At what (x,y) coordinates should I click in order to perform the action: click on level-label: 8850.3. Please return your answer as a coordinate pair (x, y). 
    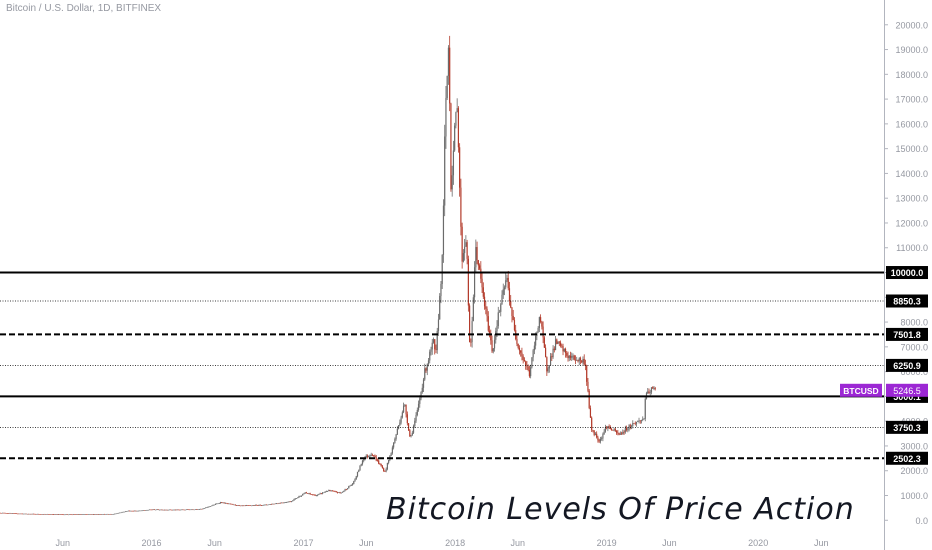
    Looking at the image, I should click on (907, 302).